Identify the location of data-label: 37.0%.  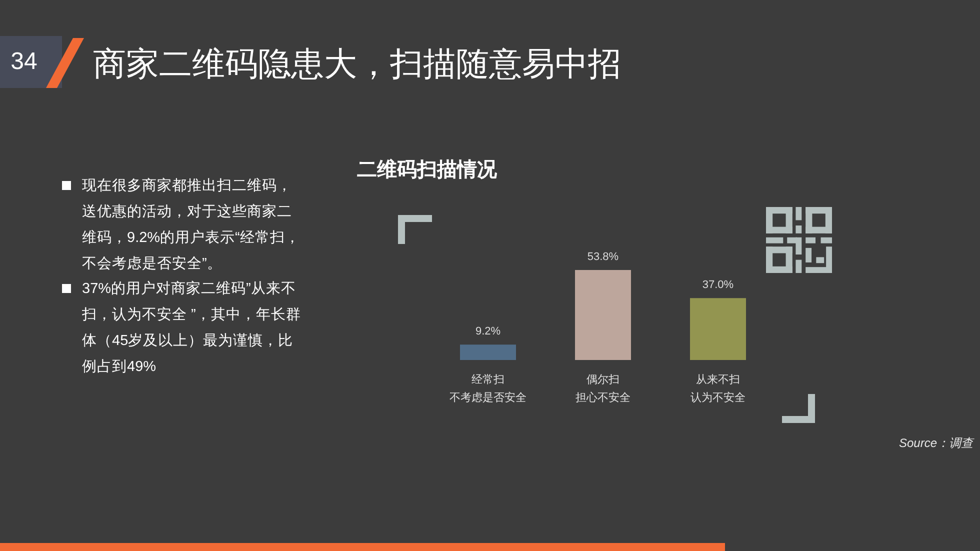
(718, 285).